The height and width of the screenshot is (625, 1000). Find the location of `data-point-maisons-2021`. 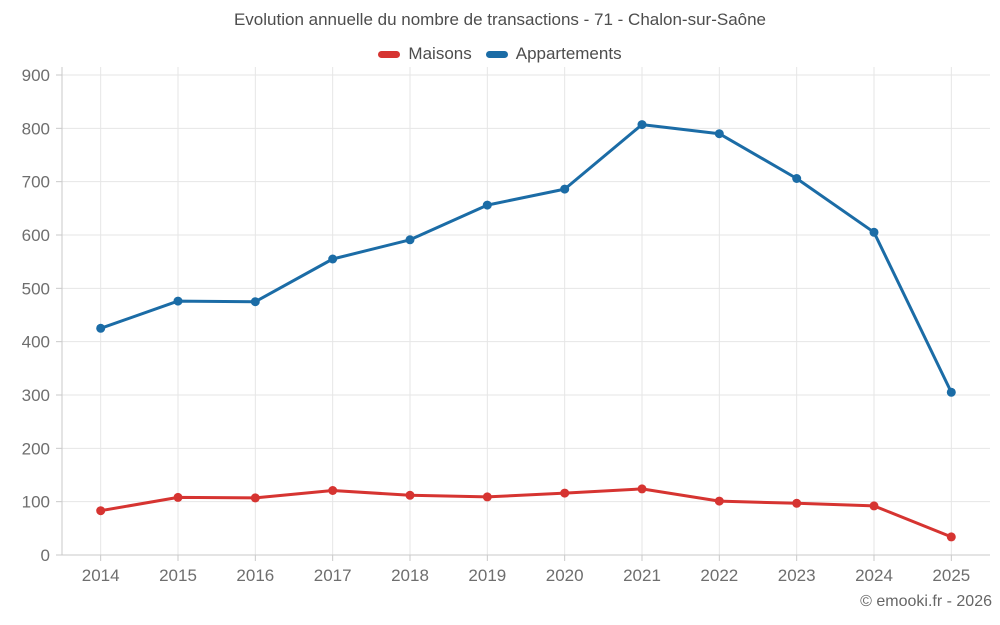

data-point-maisons-2021 is located at coordinates (642, 489).